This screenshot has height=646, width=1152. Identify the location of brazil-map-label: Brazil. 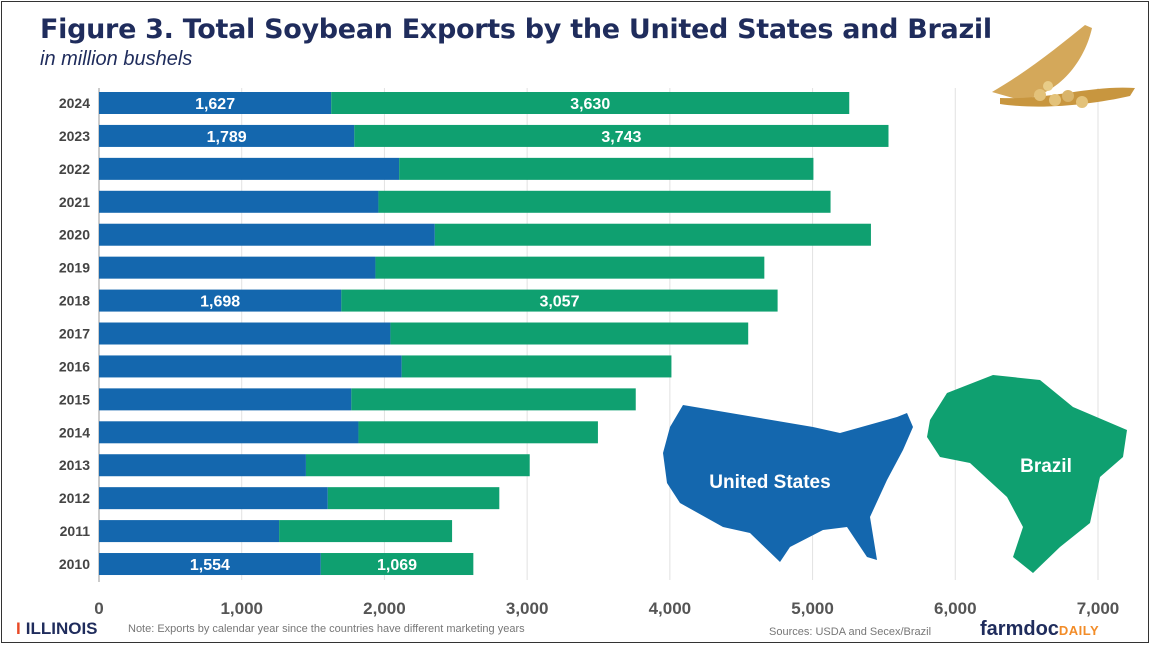
(1046, 466).